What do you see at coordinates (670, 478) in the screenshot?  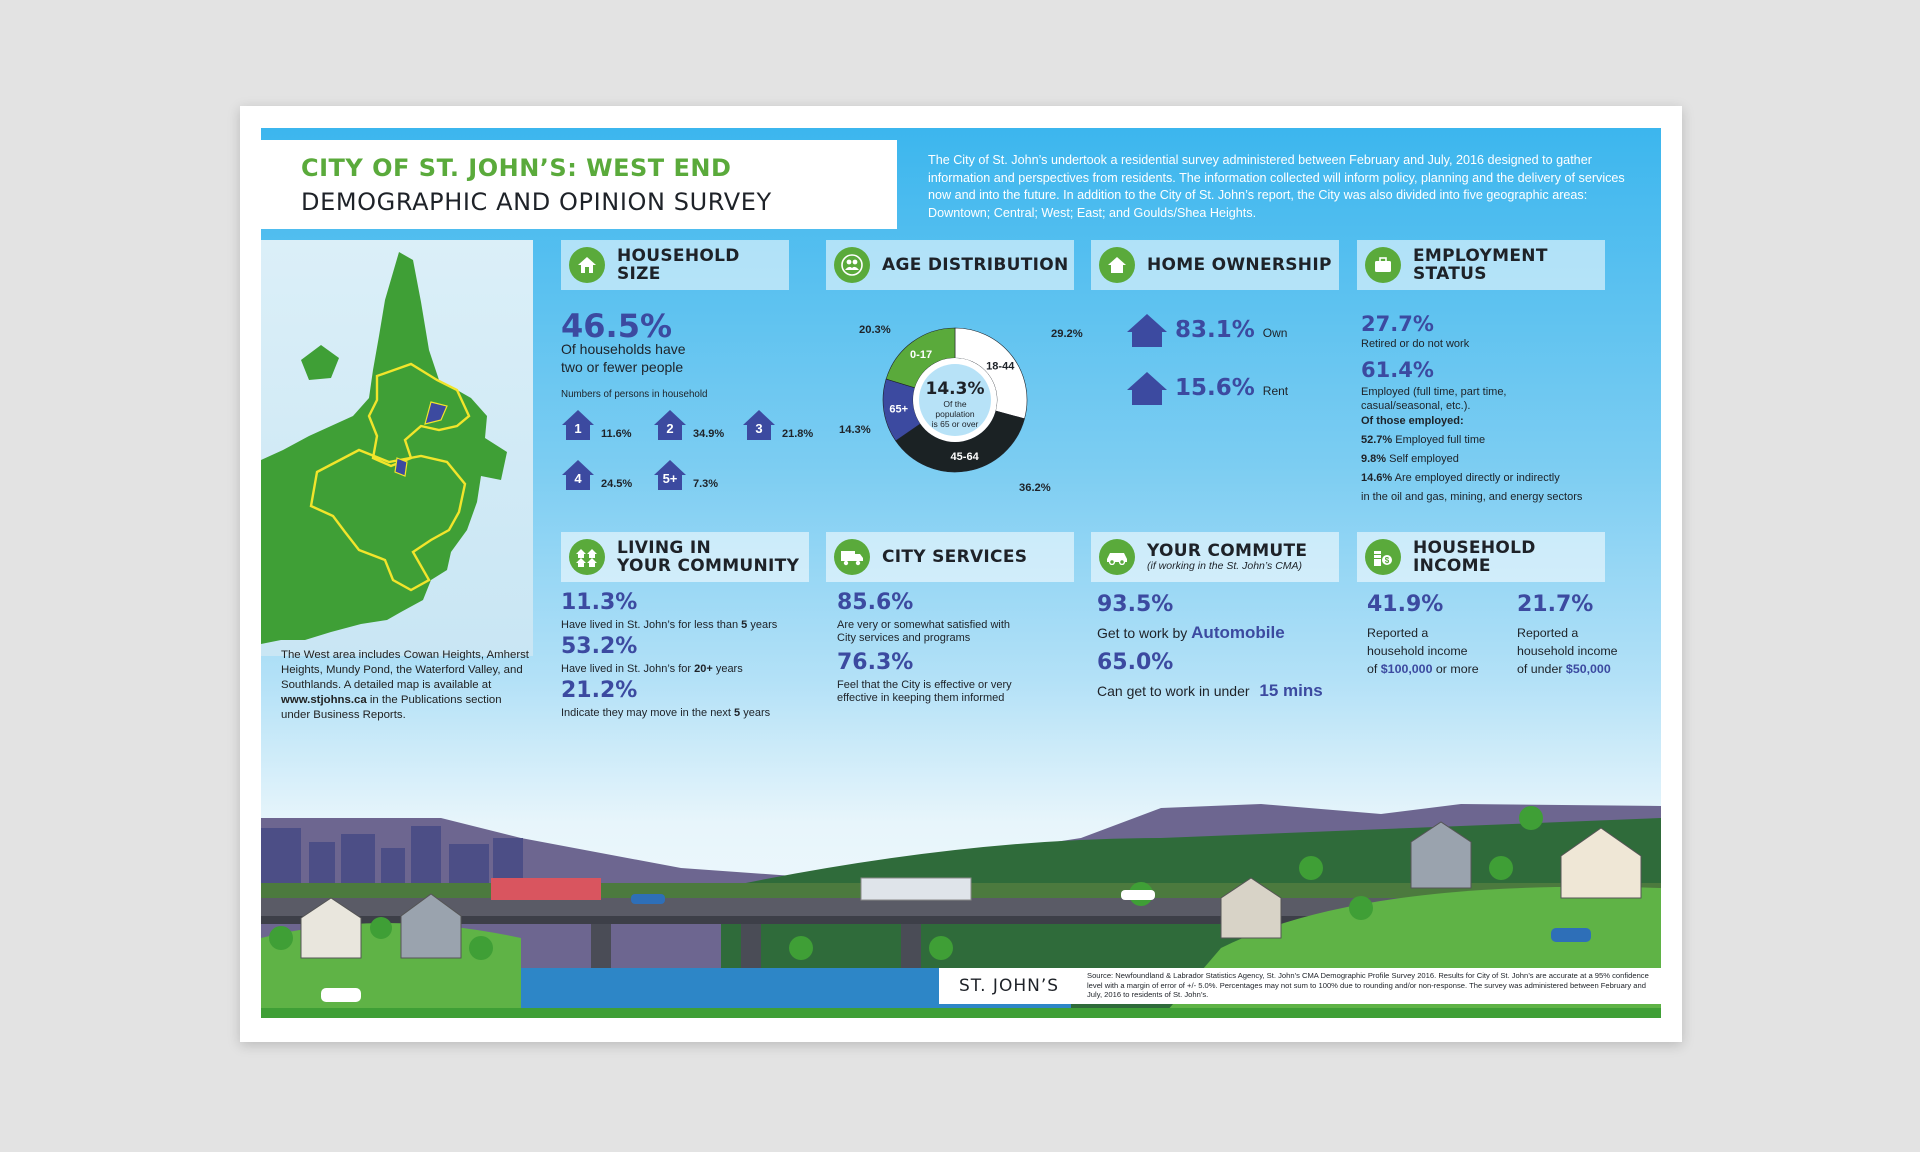 I see `house-5plus-label: 5+` at bounding box center [670, 478].